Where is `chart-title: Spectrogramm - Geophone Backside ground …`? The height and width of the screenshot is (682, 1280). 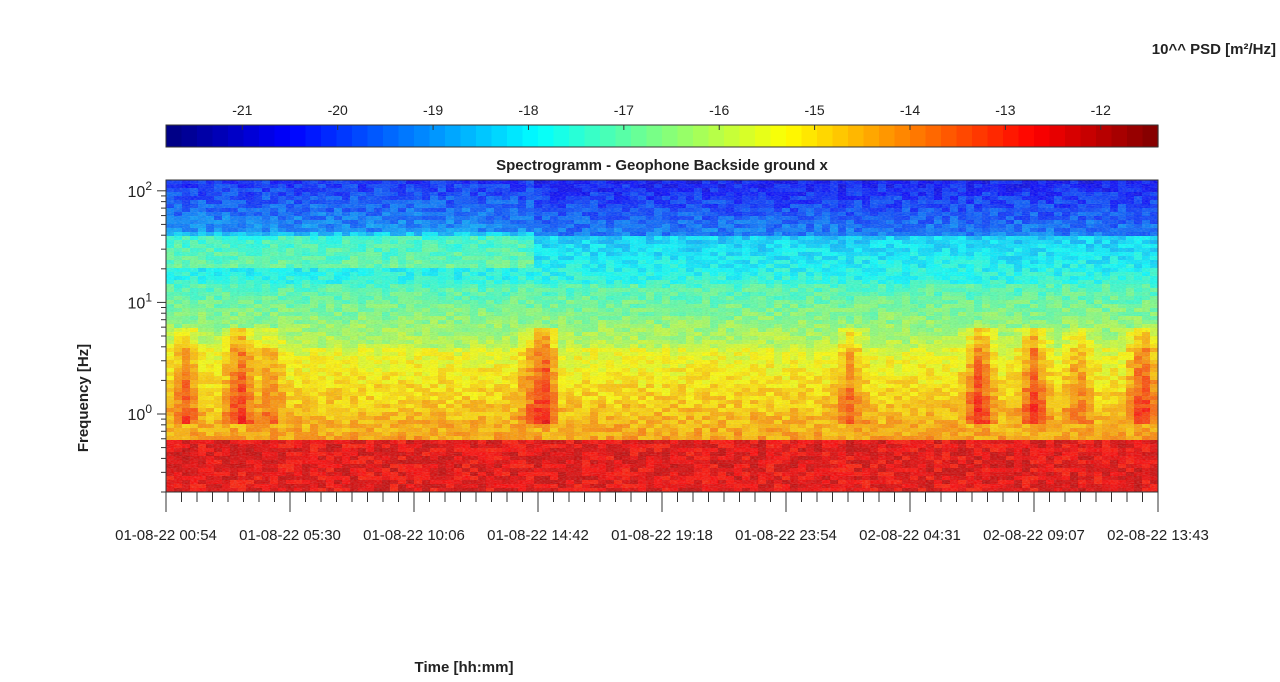 chart-title: Spectrogramm - Geophone Backside ground … is located at coordinates (662, 165).